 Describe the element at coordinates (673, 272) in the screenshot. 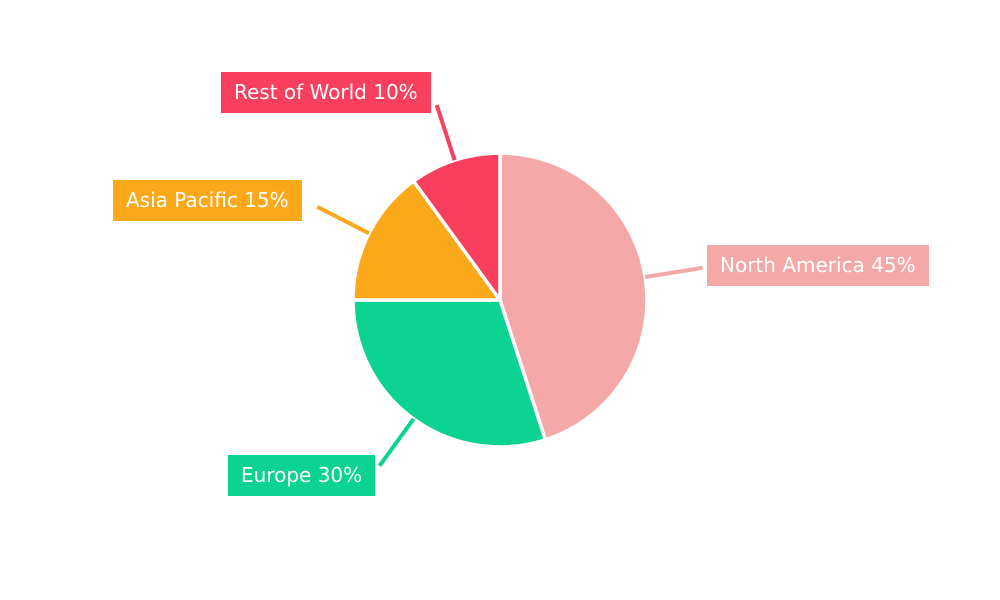

I see `leader-line-north-america` at that location.